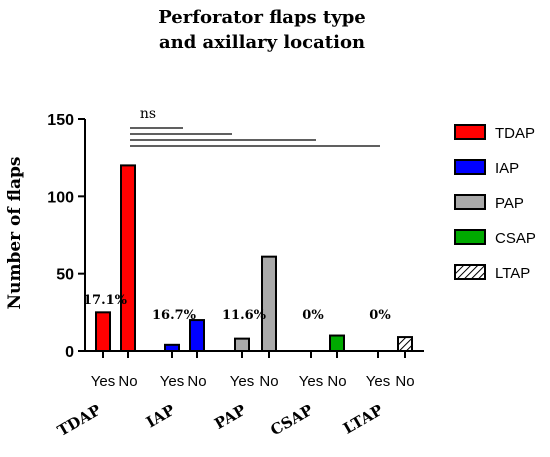 The image size is (550, 457). I want to click on significance-brackets, so click(255, 137).